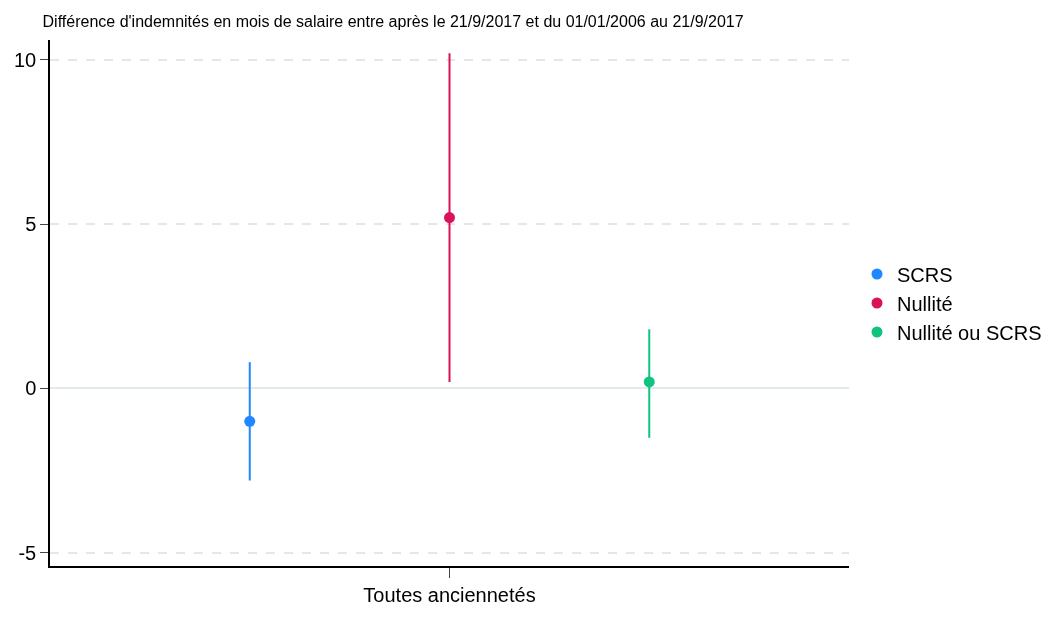 Image resolution: width=1064 pixels, height=621 pixels. What do you see at coordinates (449, 594) in the screenshot?
I see `x-tick-label: Toutes anciennetés` at bounding box center [449, 594].